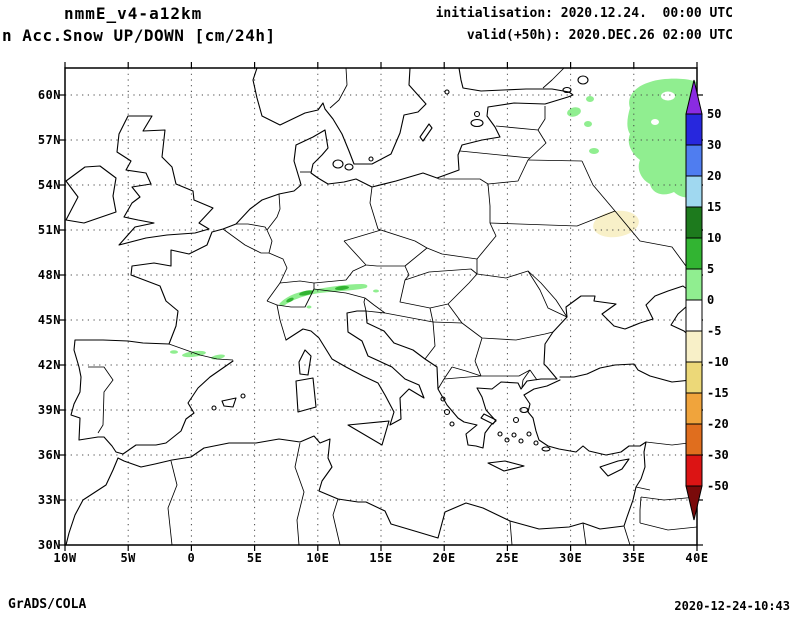  What do you see at coordinates (495, 154) in the screenshot?
I see `border-lithuania-latvia` at bounding box center [495, 154].